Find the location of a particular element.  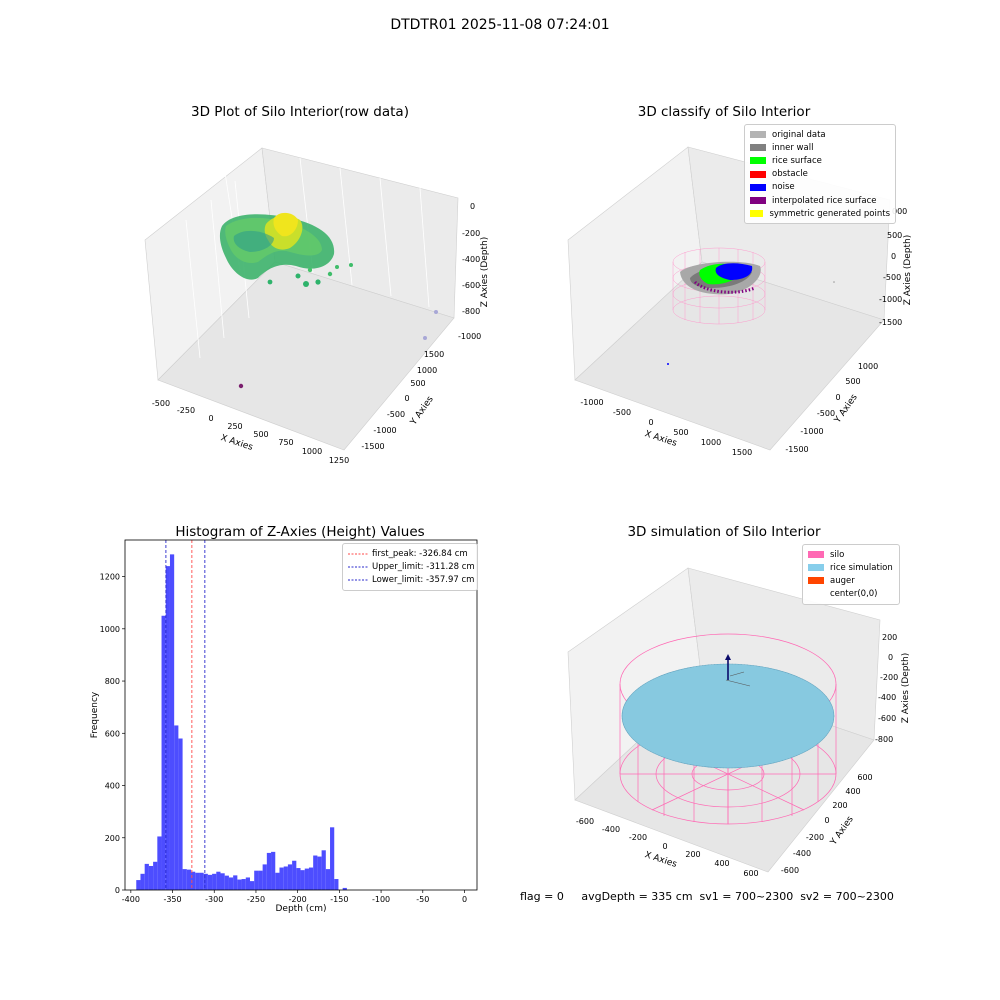

legend-item: original data is located at coordinates (820, 134).